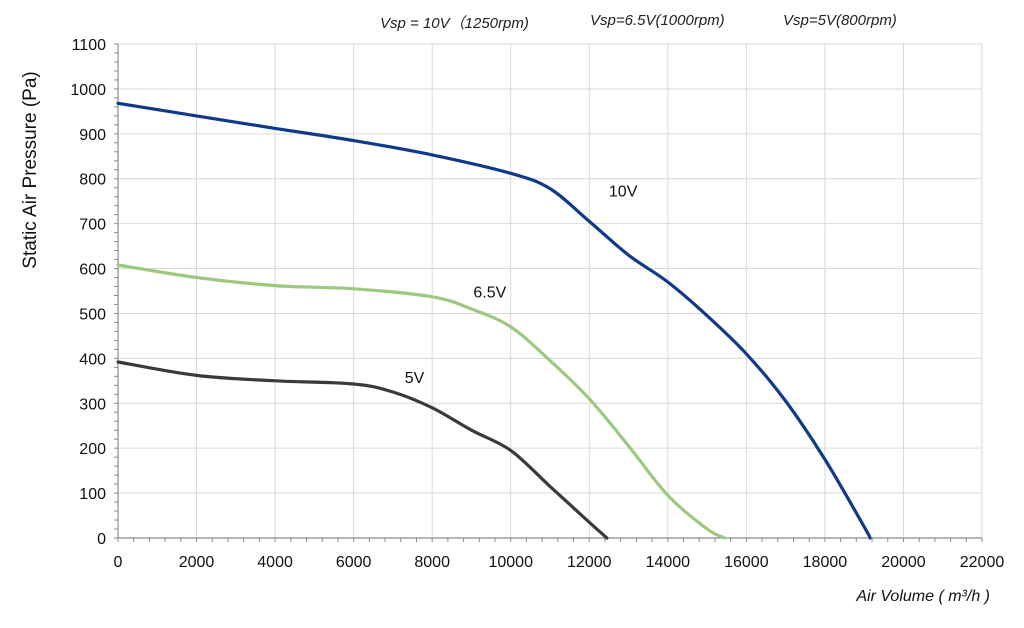 This screenshot has height=628, width=1024. What do you see at coordinates (510, 562) in the screenshot?
I see `x-tick-label: 10000` at bounding box center [510, 562].